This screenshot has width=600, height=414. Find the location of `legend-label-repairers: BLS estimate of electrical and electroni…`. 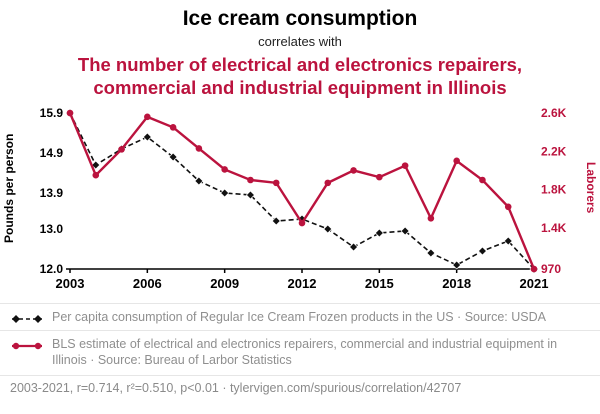

legend-label-repairers: BLS estimate of electrical and electroni… is located at coordinates (305, 352).